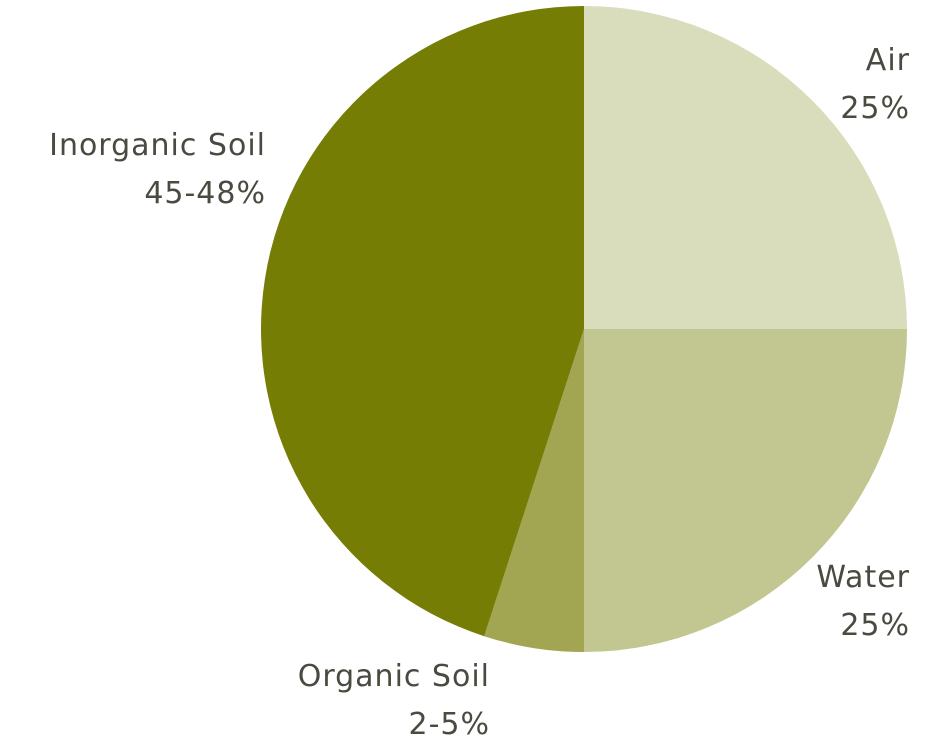 This screenshot has width=944, height=743. I want to click on label-air-value: 25%, so click(875, 108).